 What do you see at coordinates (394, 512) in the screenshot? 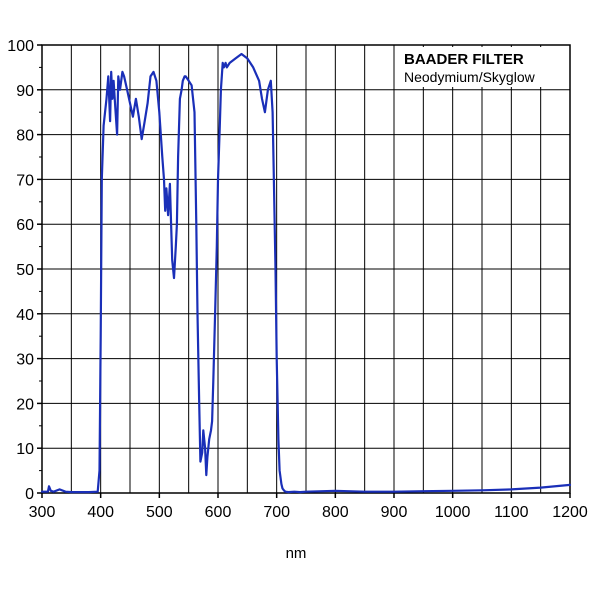
I see `x-tick-label: 900` at bounding box center [394, 512].